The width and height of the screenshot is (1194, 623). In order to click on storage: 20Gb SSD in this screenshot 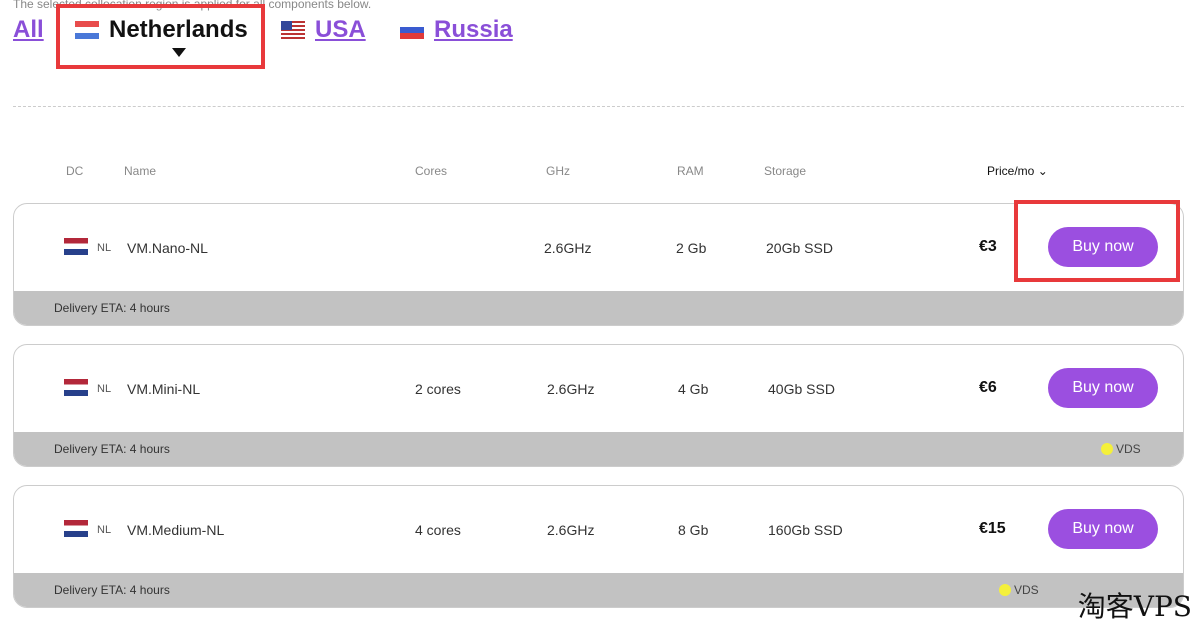, I will do `click(799, 248)`.